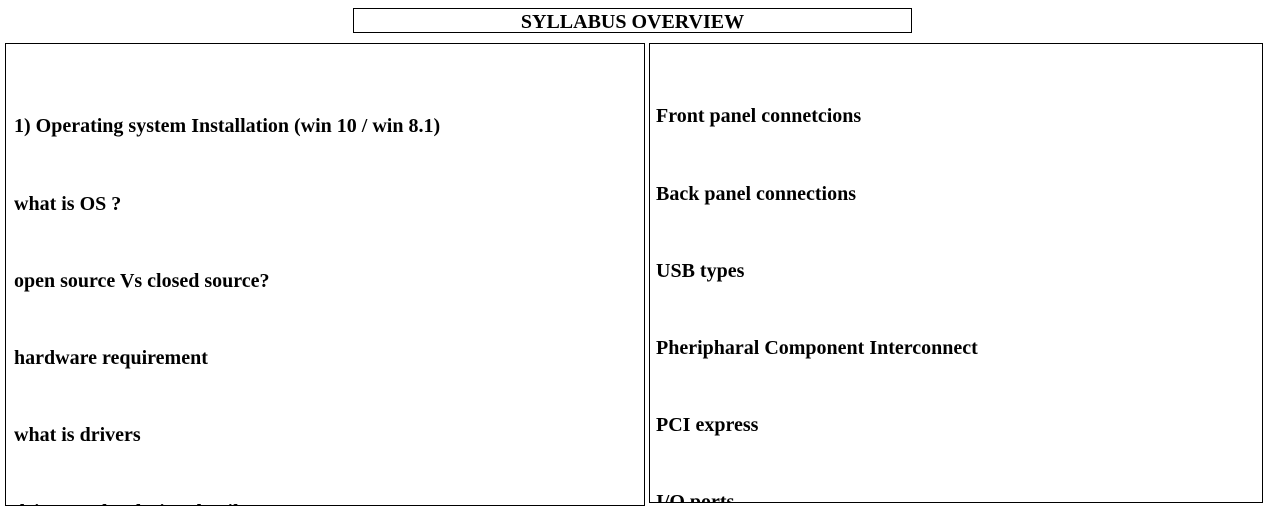  I want to click on topic-line: Pheripharal Component Interconnect, so click(817, 347).